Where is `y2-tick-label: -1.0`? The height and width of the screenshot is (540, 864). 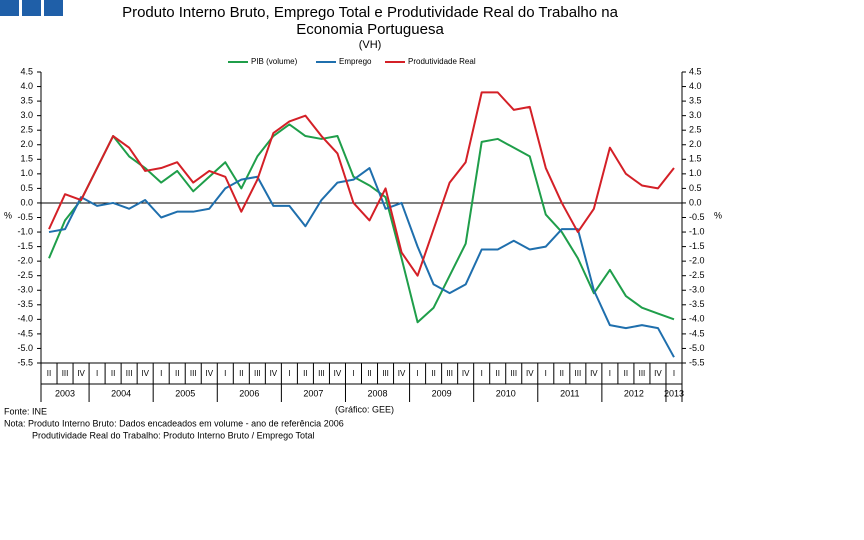
y2-tick-label: -1.0 is located at coordinates (697, 231).